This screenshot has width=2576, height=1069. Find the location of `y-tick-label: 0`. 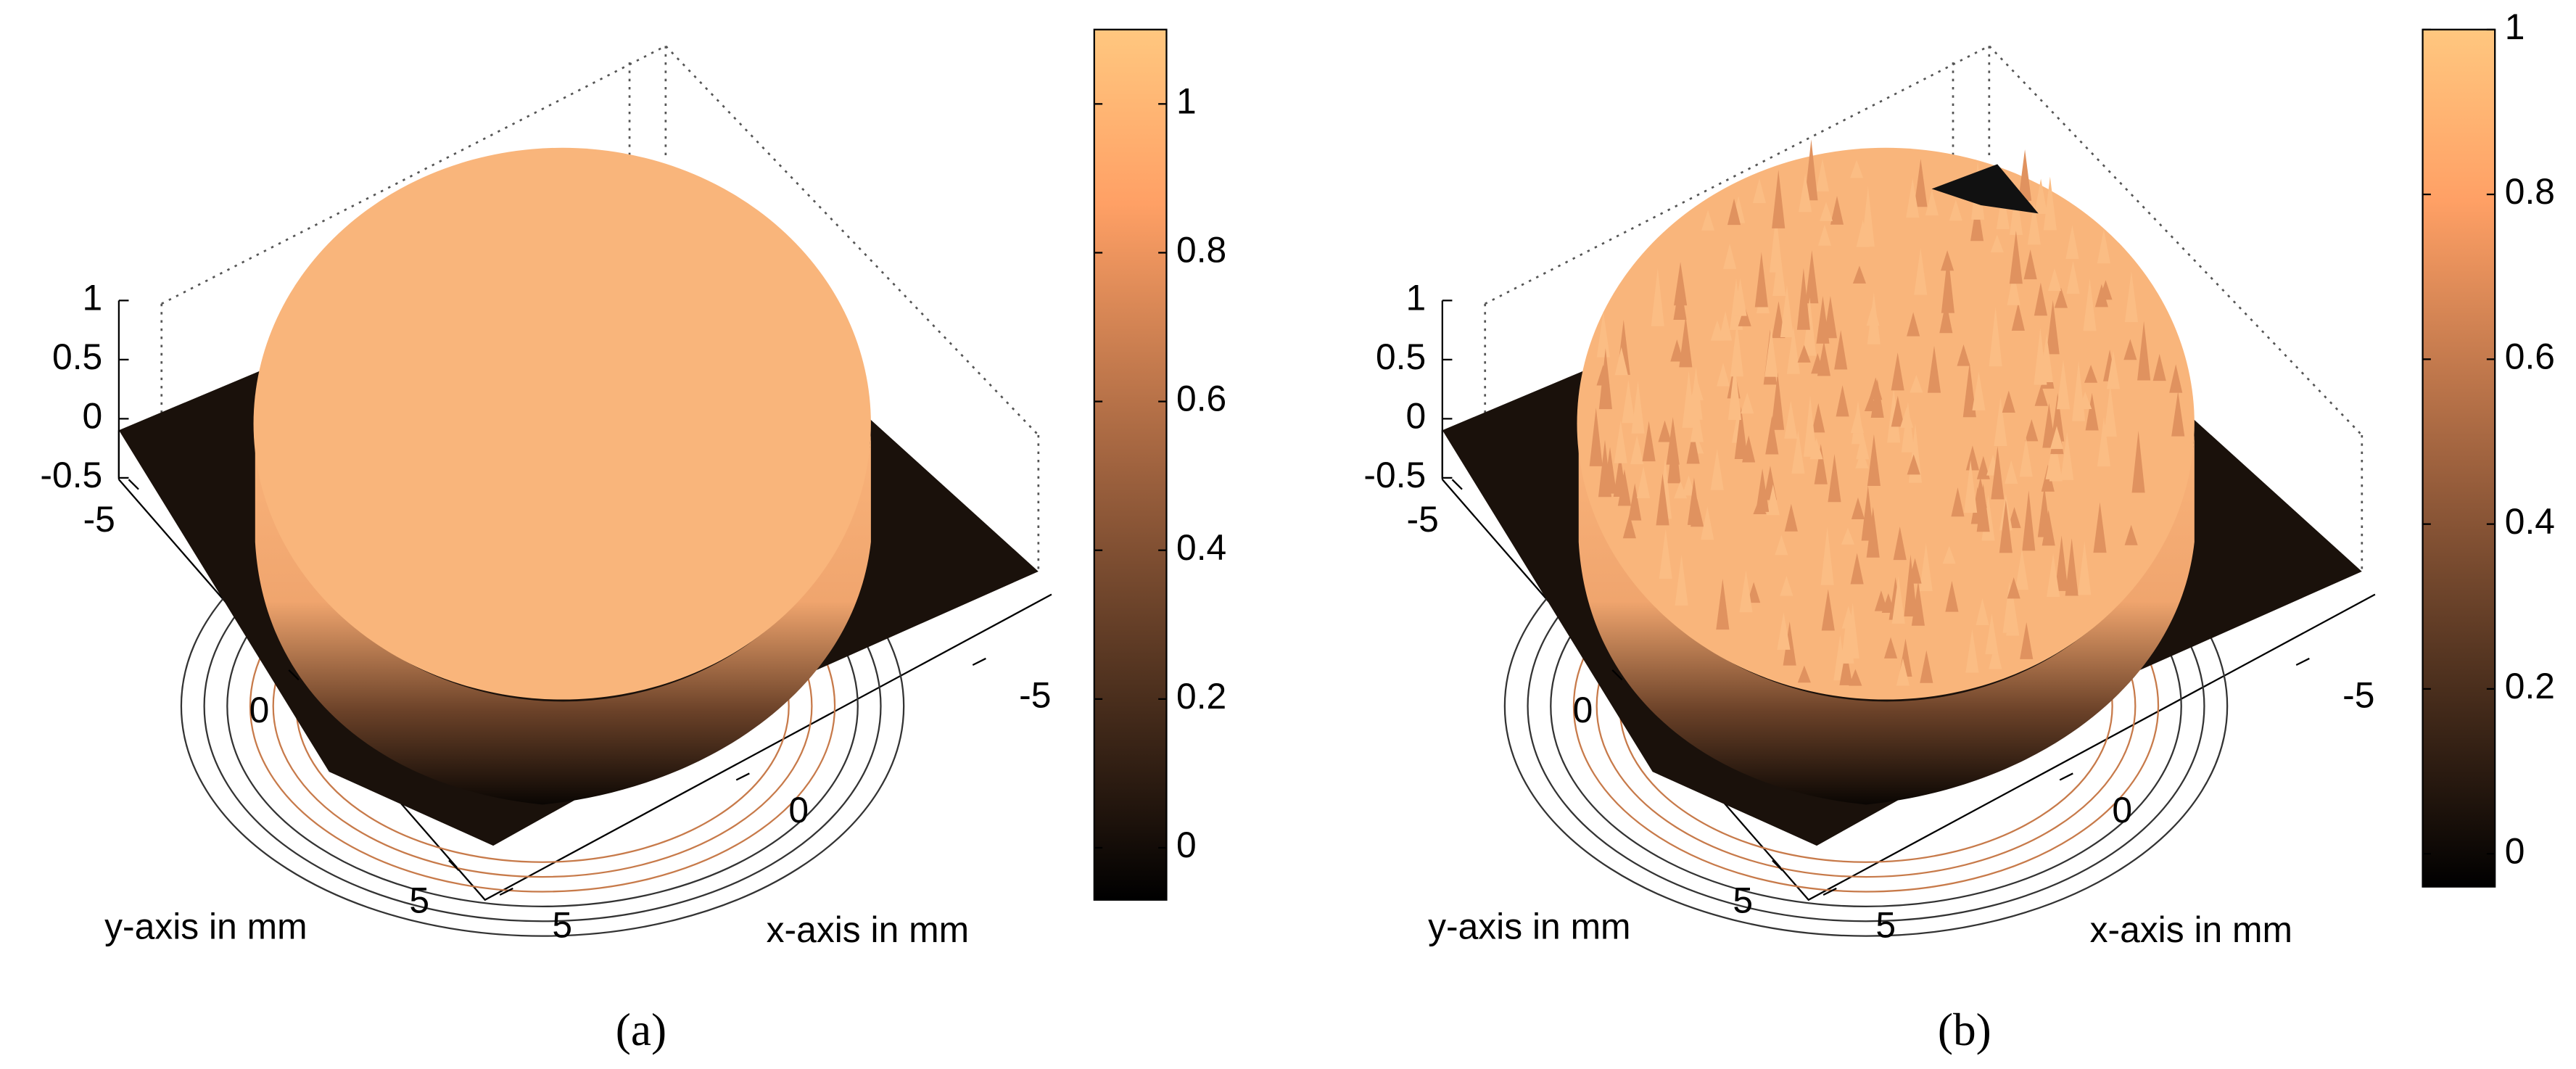

y-tick-label: 0 is located at coordinates (259, 710).